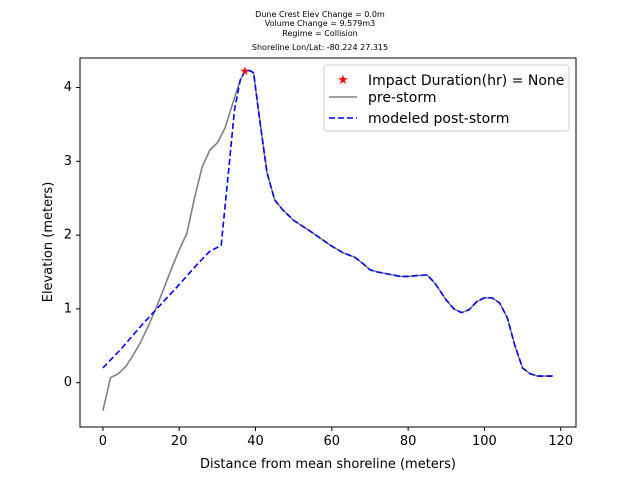 Image resolution: width=640 pixels, height=480 pixels. Describe the element at coordinates (332, 441) in the screenshot. I see `x-tick-label: 60` at that location.